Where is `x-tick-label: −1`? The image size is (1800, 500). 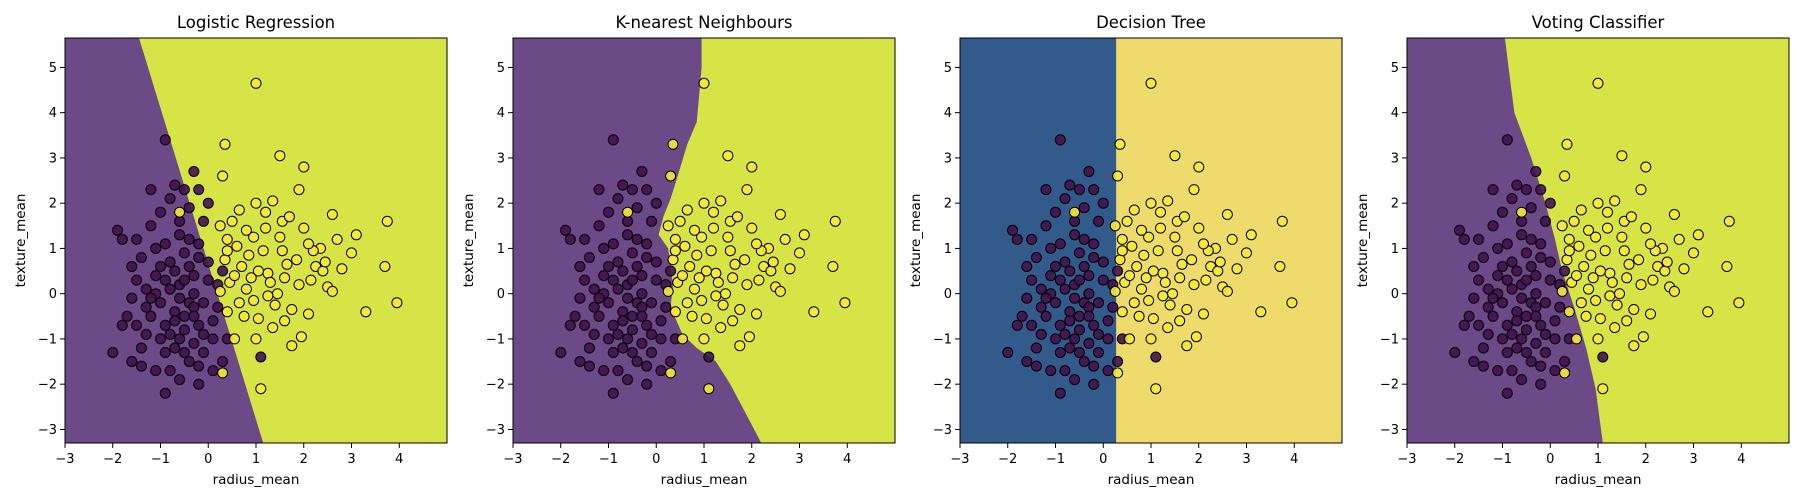 x-tick-label: −1 is located at coordinates (1055, 459).